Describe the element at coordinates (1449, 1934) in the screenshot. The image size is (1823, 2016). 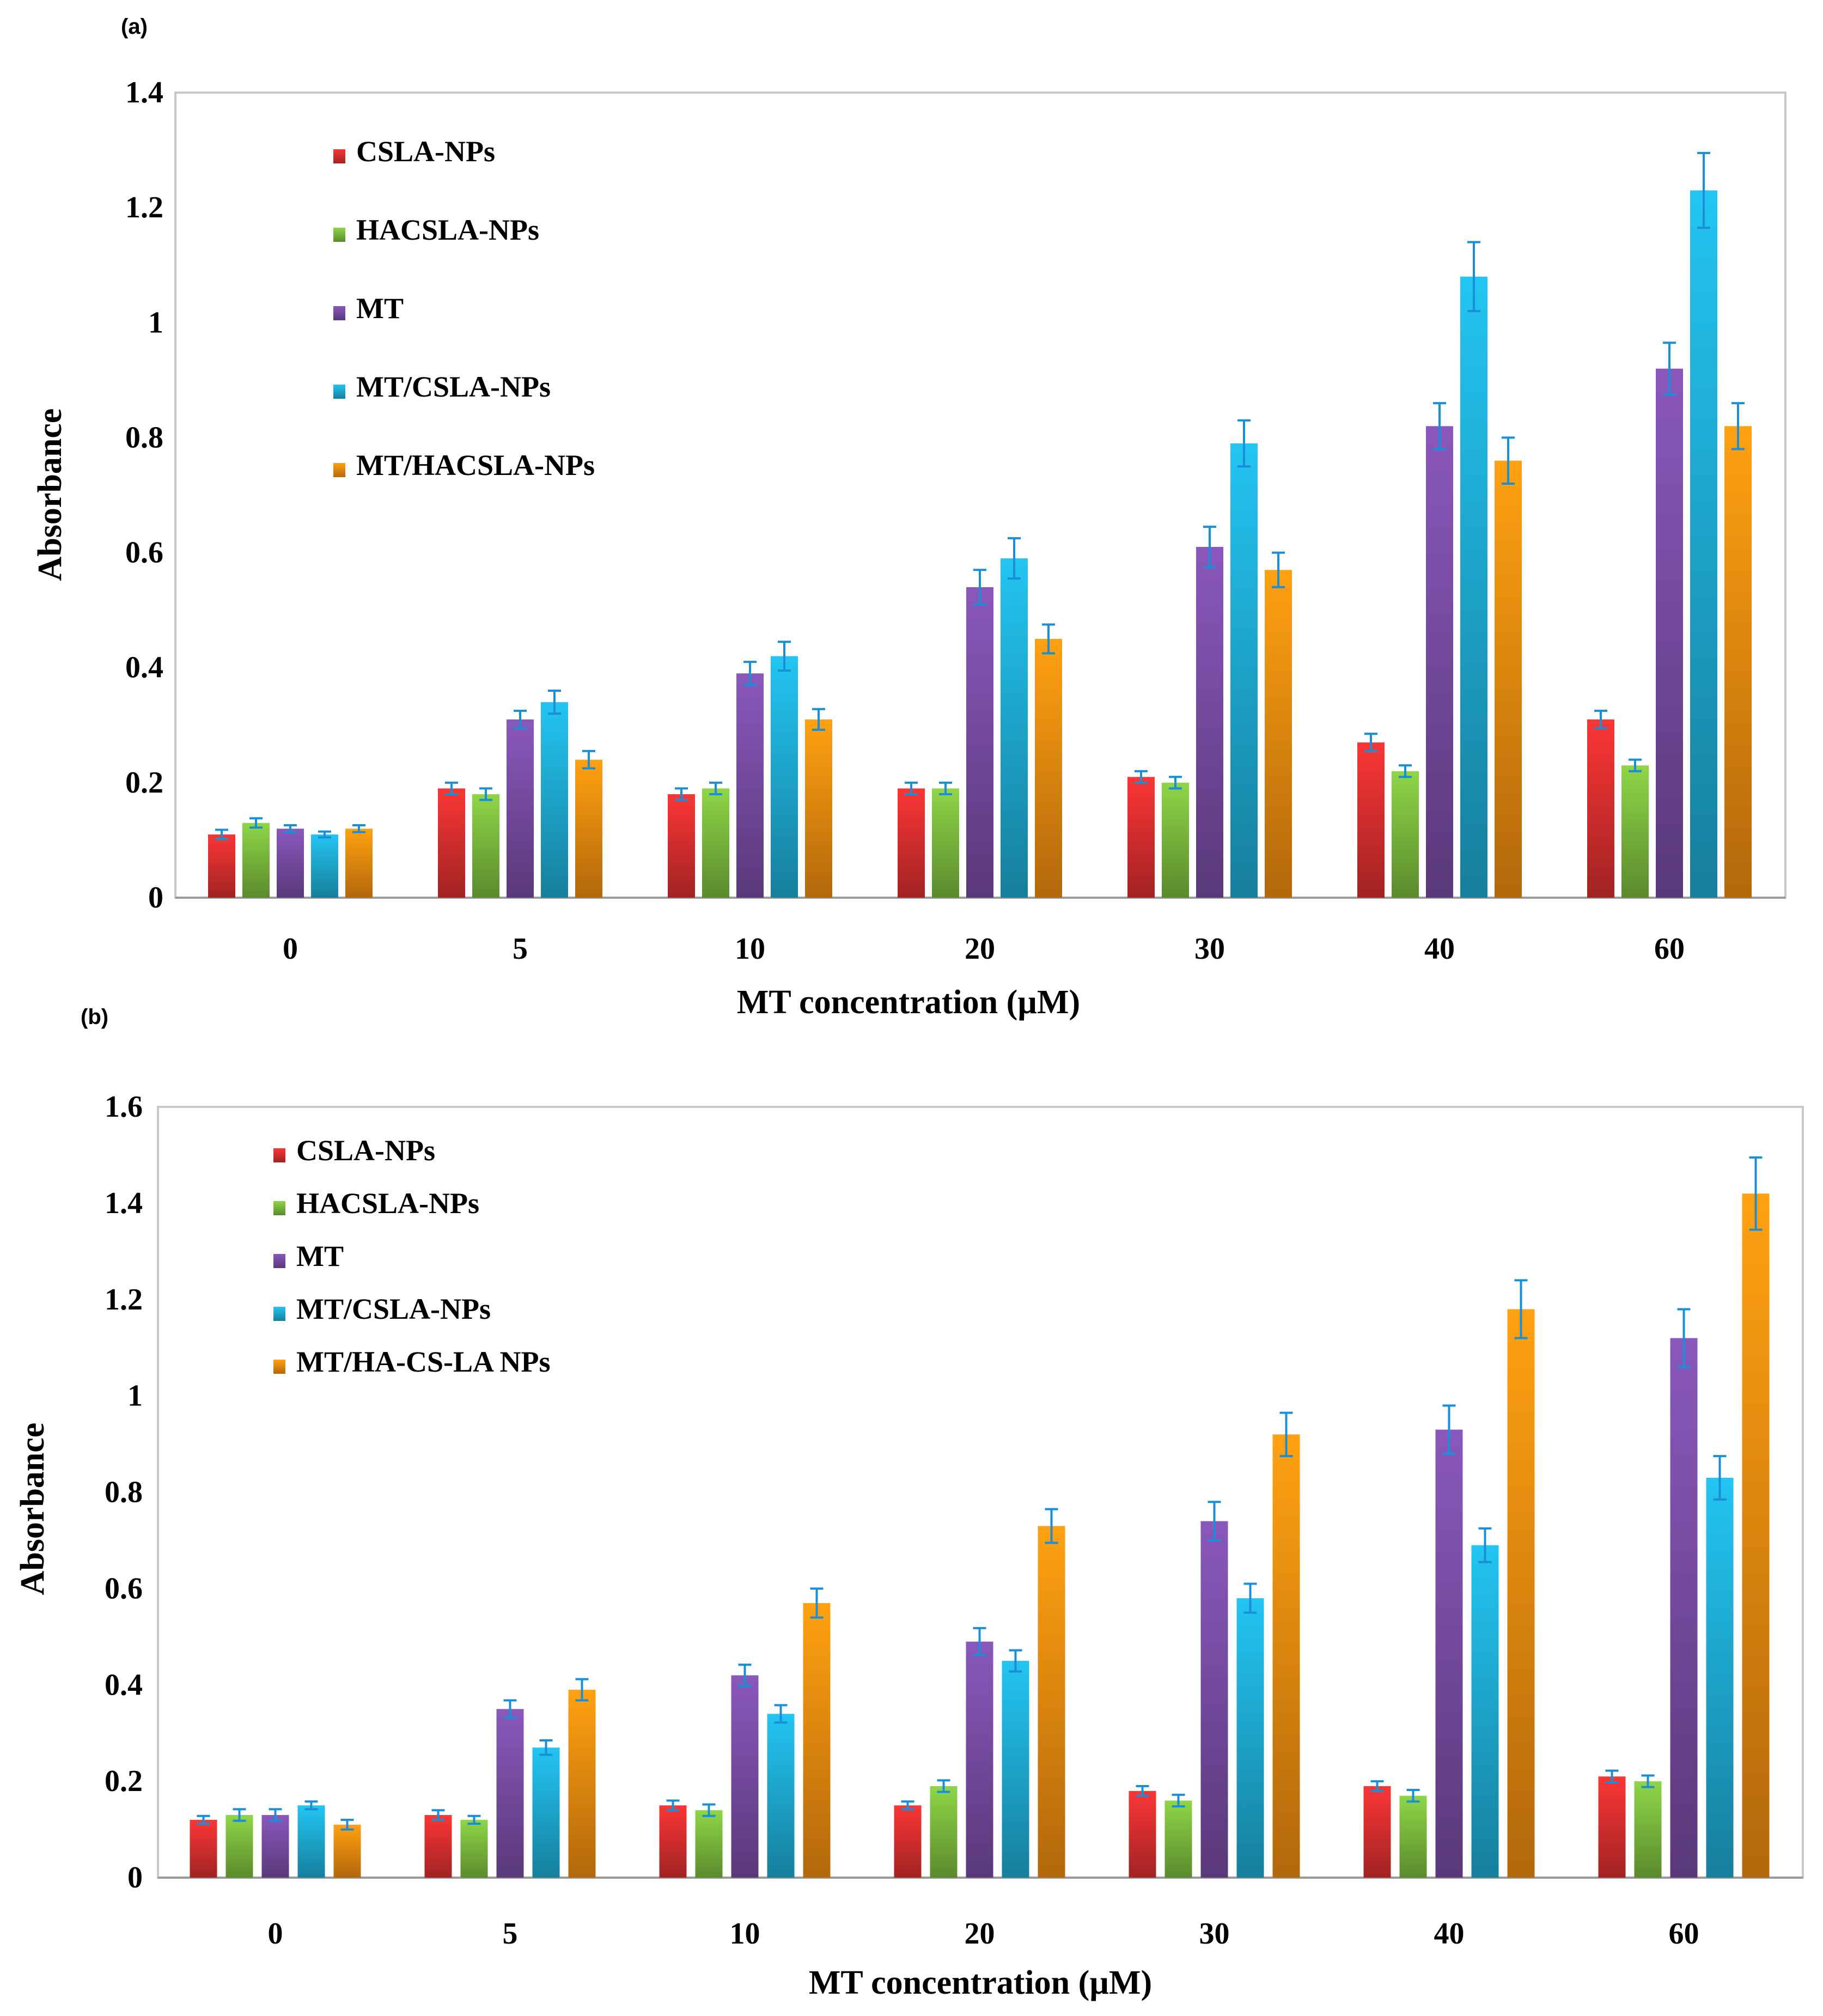
I see `x-tick-label: 40` at that location.